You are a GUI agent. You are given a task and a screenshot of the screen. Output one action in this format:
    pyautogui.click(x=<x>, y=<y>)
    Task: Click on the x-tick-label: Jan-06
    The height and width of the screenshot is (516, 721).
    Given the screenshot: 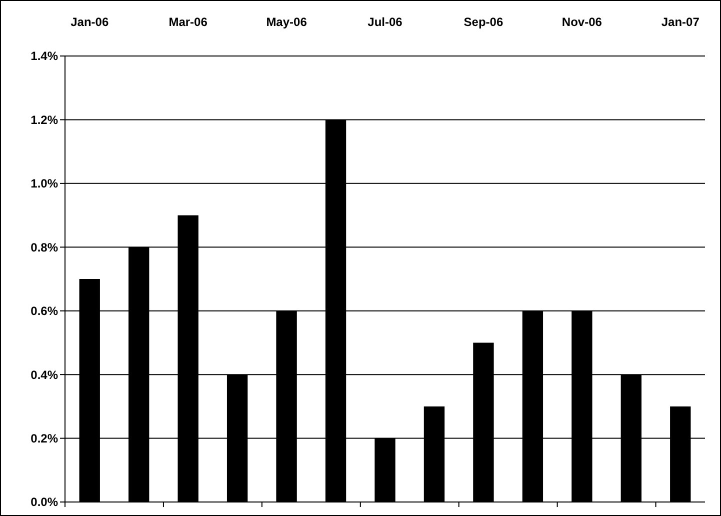 What is the action you would take?
    pyautogui.click(x=89, y=22)
    